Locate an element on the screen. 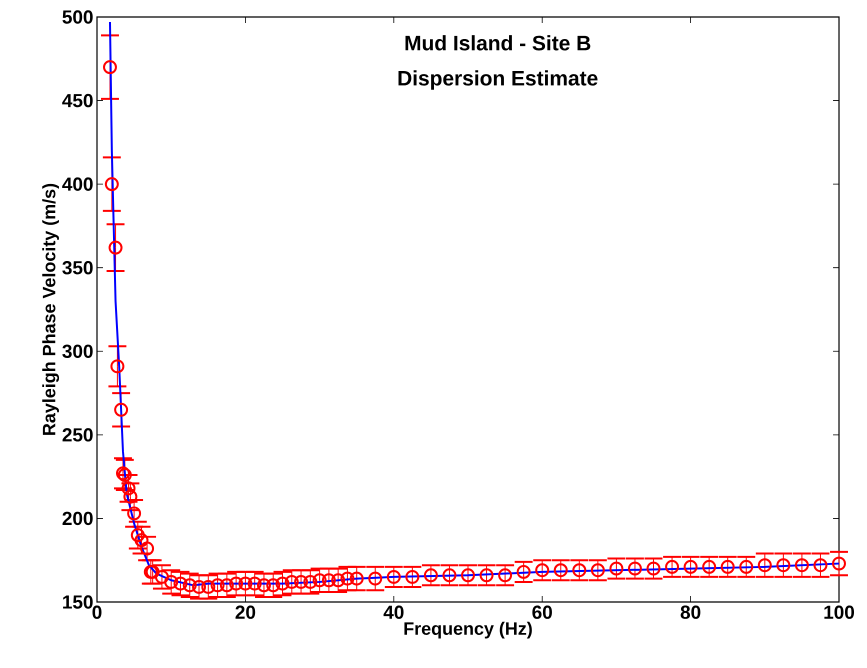 The image size is (867, 668). x-tick-label: 60 is located at coordinates (542, 612).